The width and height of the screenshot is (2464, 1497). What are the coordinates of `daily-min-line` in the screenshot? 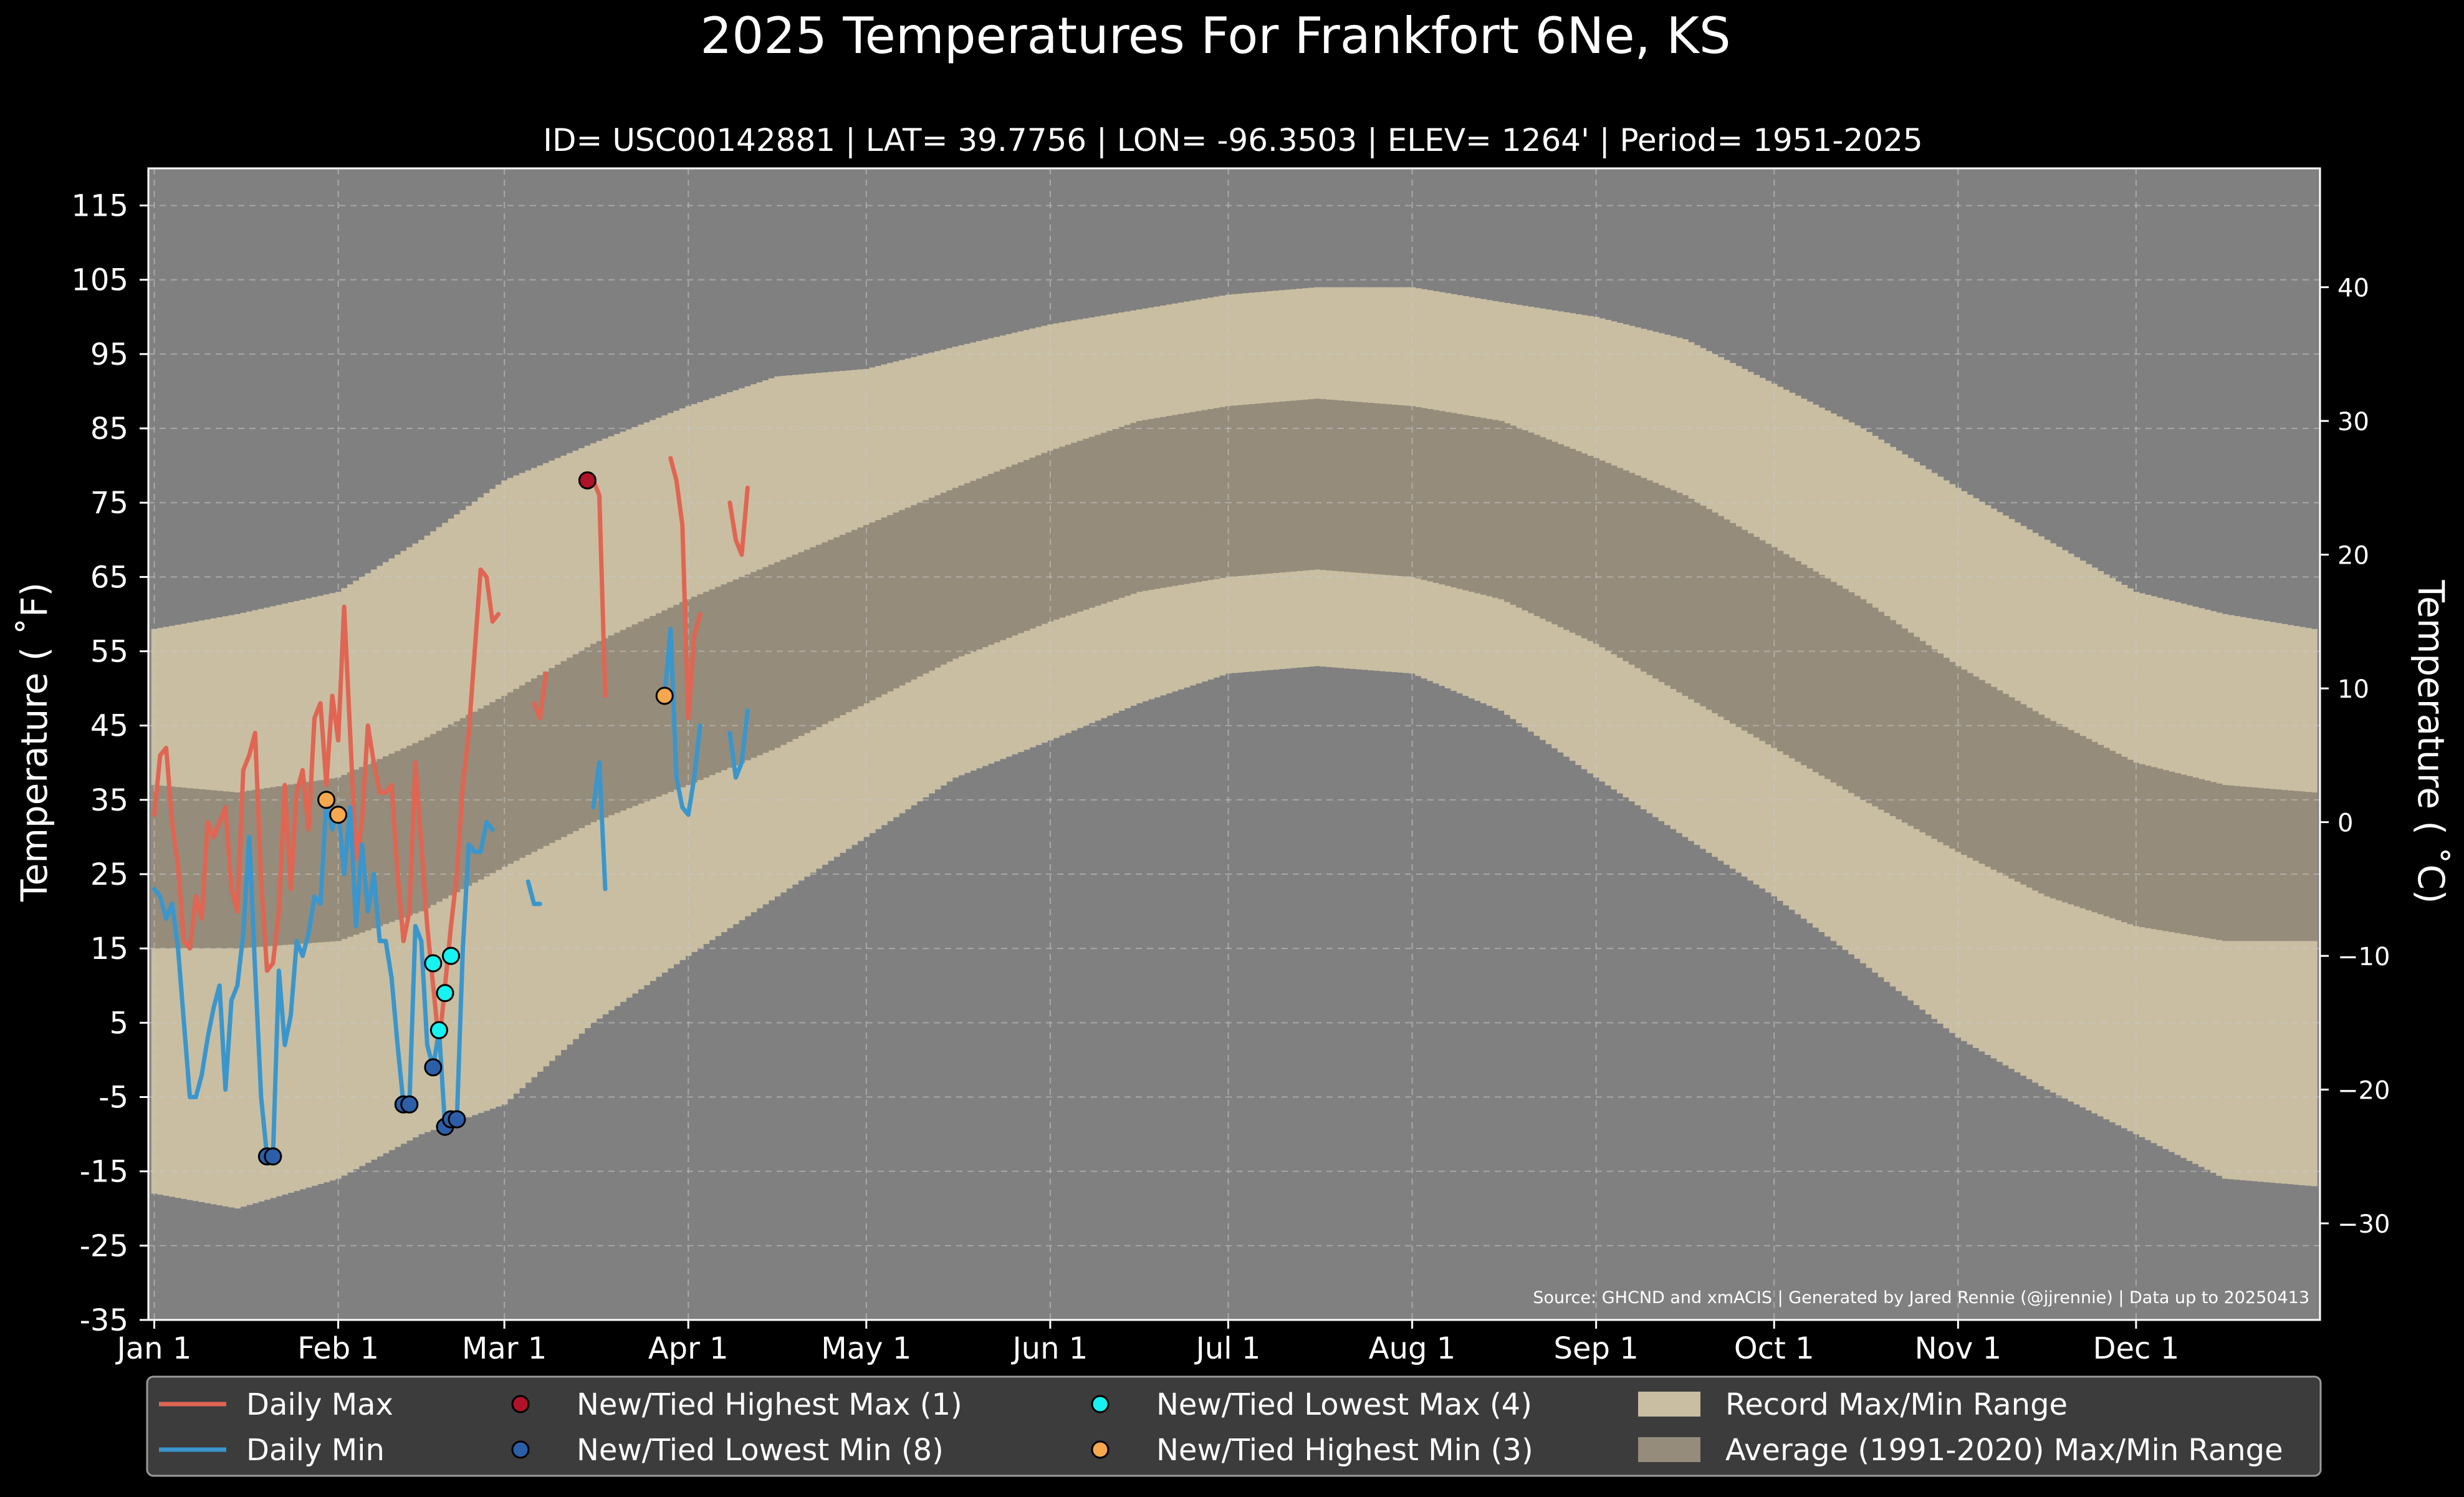 It's located at (599, 826).